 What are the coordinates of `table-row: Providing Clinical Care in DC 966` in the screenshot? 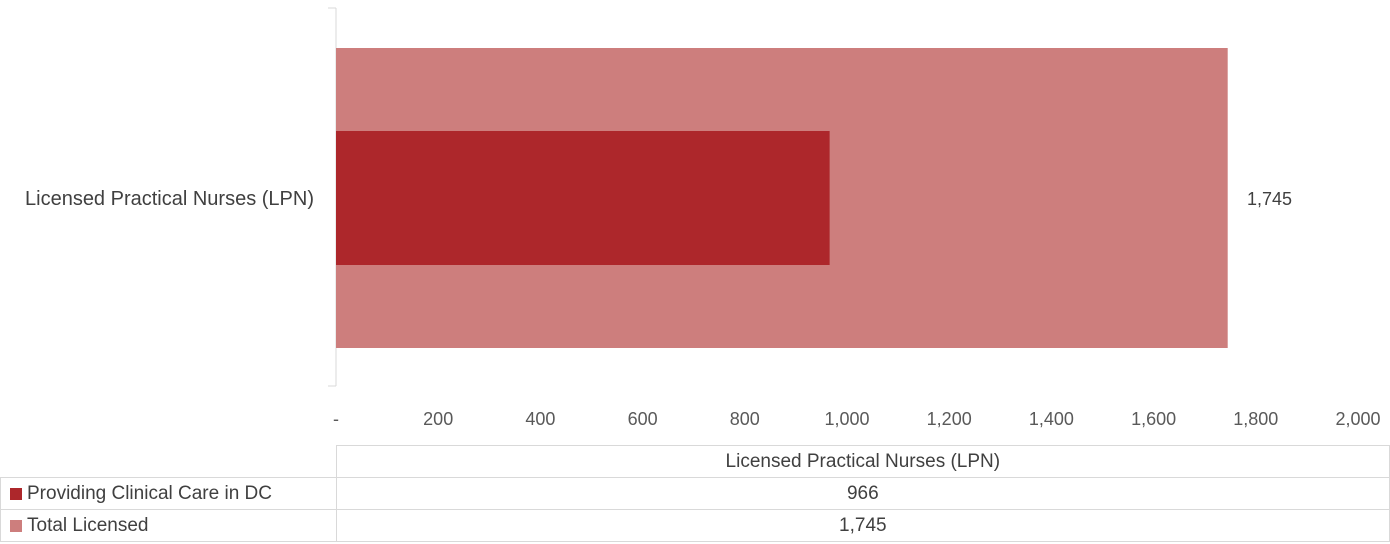 It's located at (695, 493).